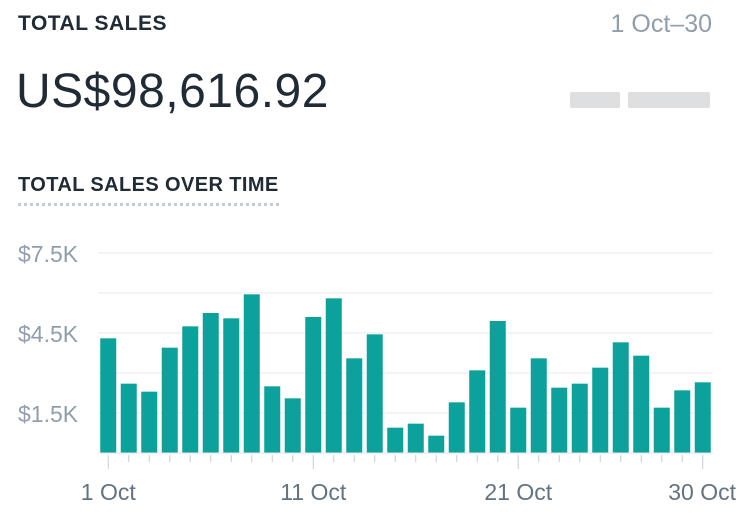 The height and width of the screenshot is (526, 740). I want to click on y-tick-label: $1.5K, so click(48, 414).